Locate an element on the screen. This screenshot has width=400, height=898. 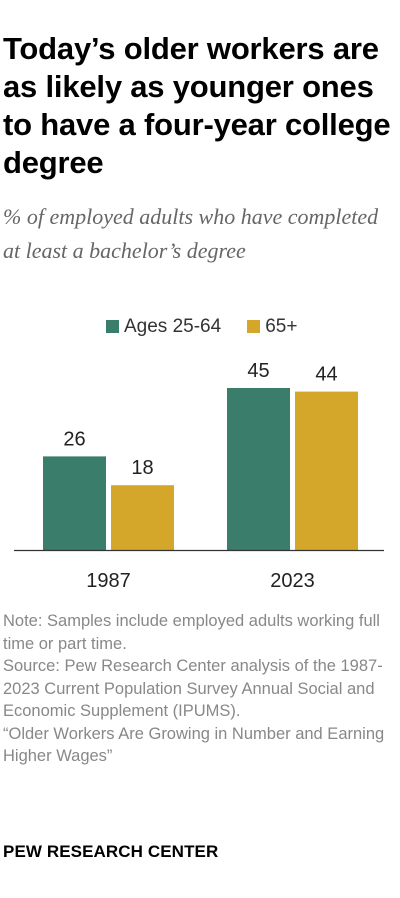
category-label-1987: 1987 is located at coordinates (108, 581).